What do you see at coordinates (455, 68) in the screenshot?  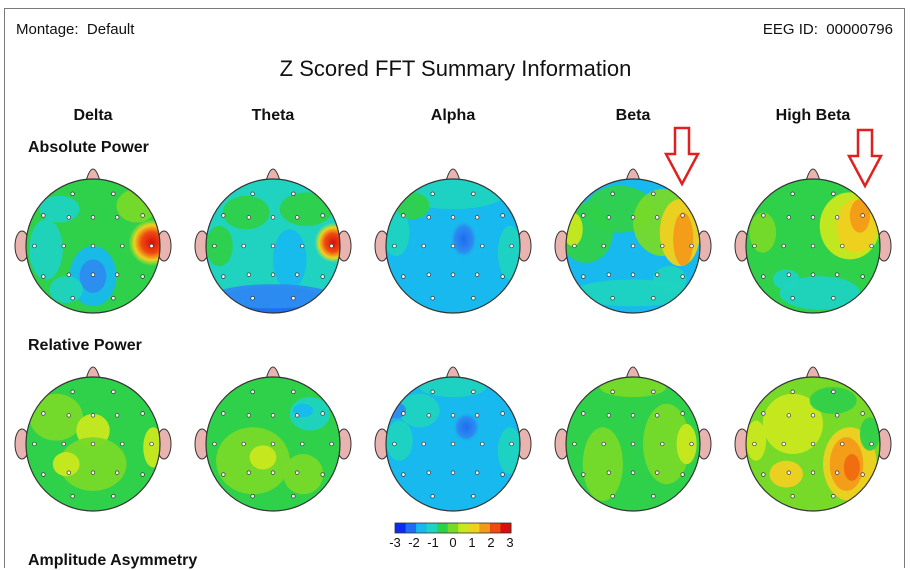 I see `page-title: Z Scored FFT Summary Information` at bounding box center [455, 68].